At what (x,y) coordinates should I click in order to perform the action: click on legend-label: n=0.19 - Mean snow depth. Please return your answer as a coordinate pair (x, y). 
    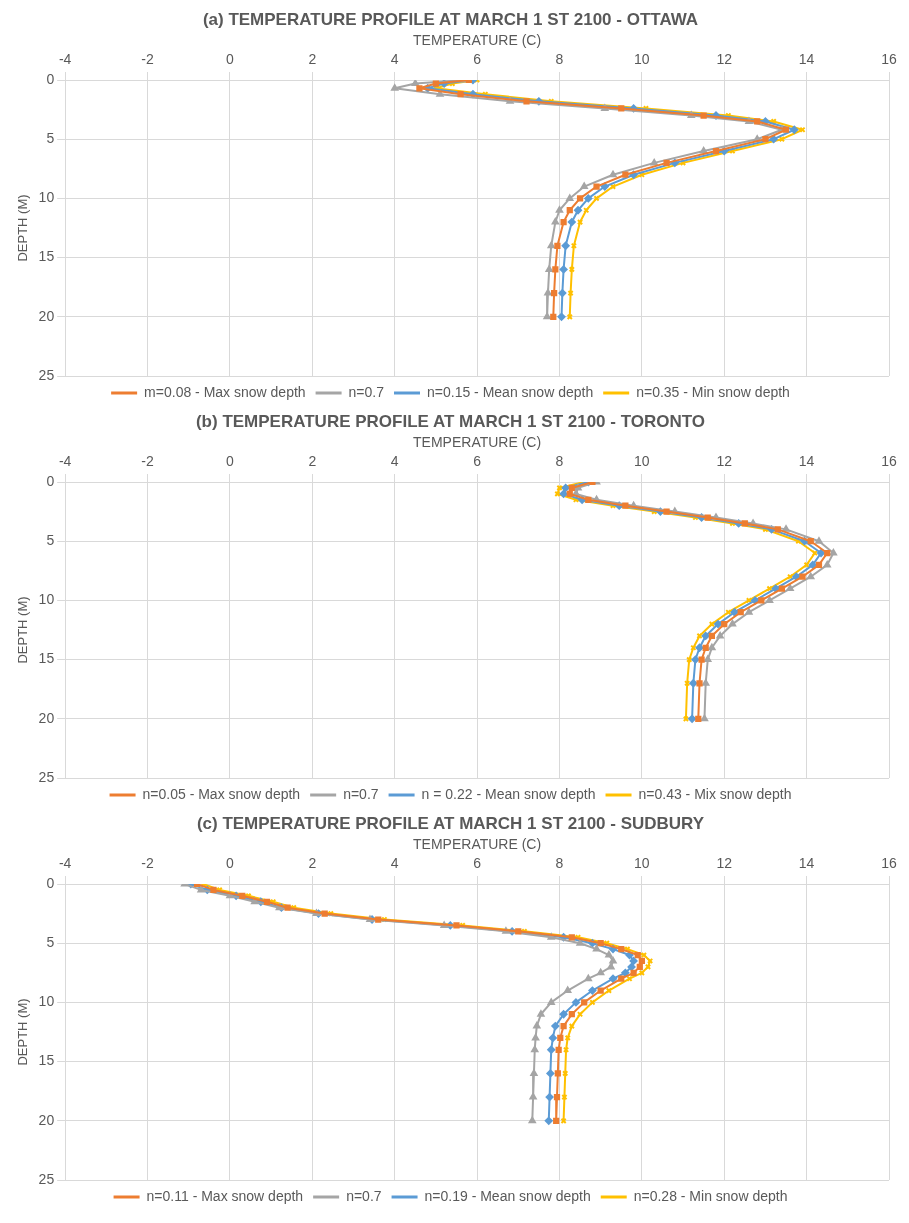
    Looking at the image, I should click on (507, 1195).